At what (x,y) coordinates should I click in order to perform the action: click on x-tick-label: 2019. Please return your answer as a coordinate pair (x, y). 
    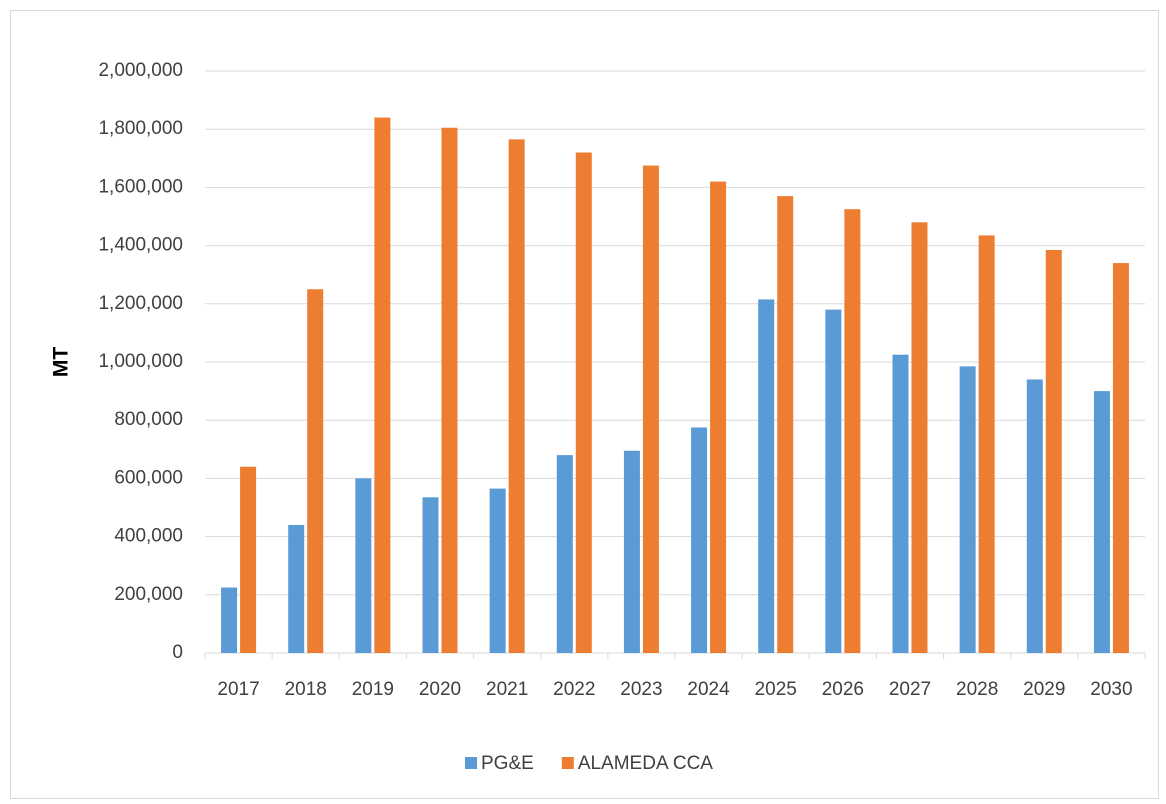
    Looking at the image, I should click on (373, 689).